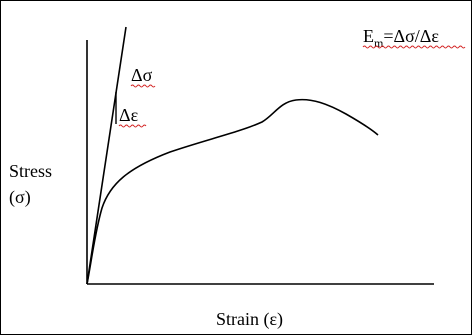 The width and height of the screenshot is (472, 335). Describe the element at coordinates (142, 75) in the screenshot. I see `delta-sigma-label: Δσ` at that location.